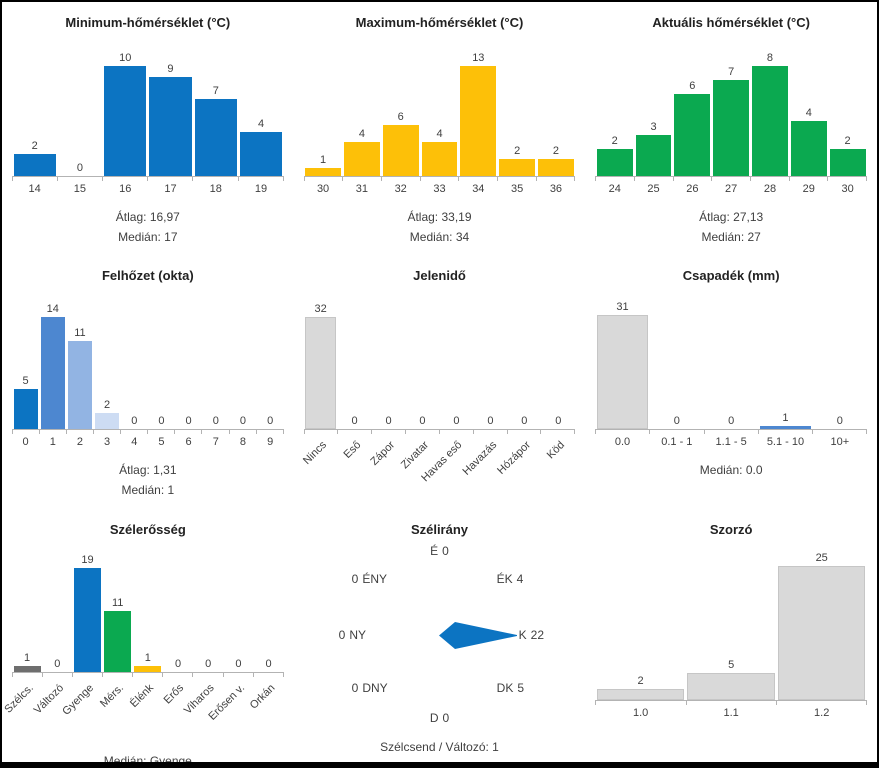 This screenshot has width=879, height=768. What do you see at coordinates (321, 366) in the screenshot?
I see `bar-column: 32` at bounding box center [321, 366].